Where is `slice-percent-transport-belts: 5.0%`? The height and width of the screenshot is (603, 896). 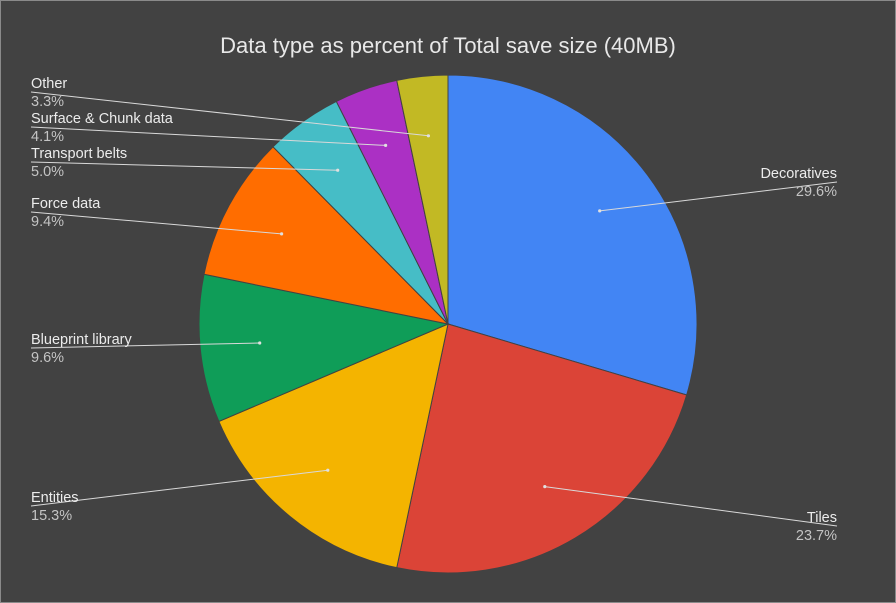 slice-percent-transport-belts: 5.0% is located at coordinates (47, 172).